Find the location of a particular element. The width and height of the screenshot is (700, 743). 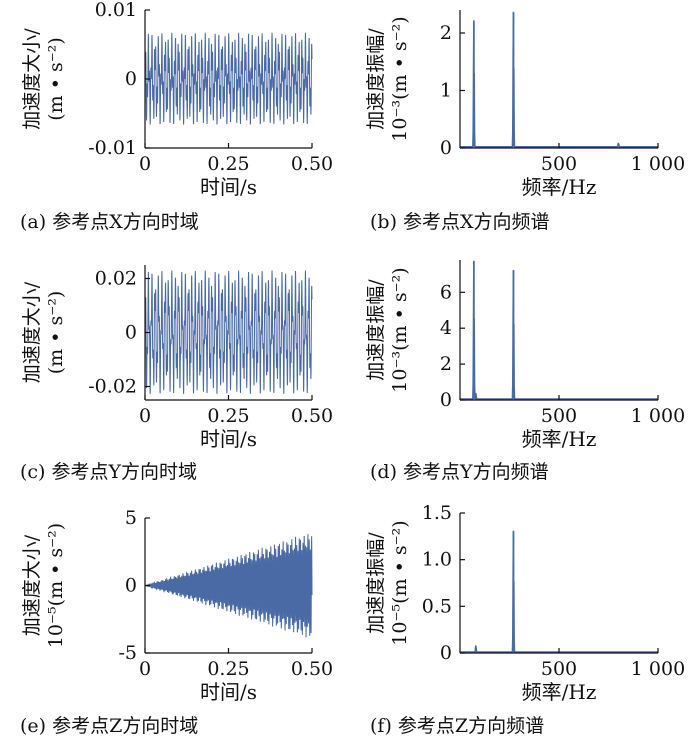

x-tick-label-c: 0 is located at coordinates (145, 416).